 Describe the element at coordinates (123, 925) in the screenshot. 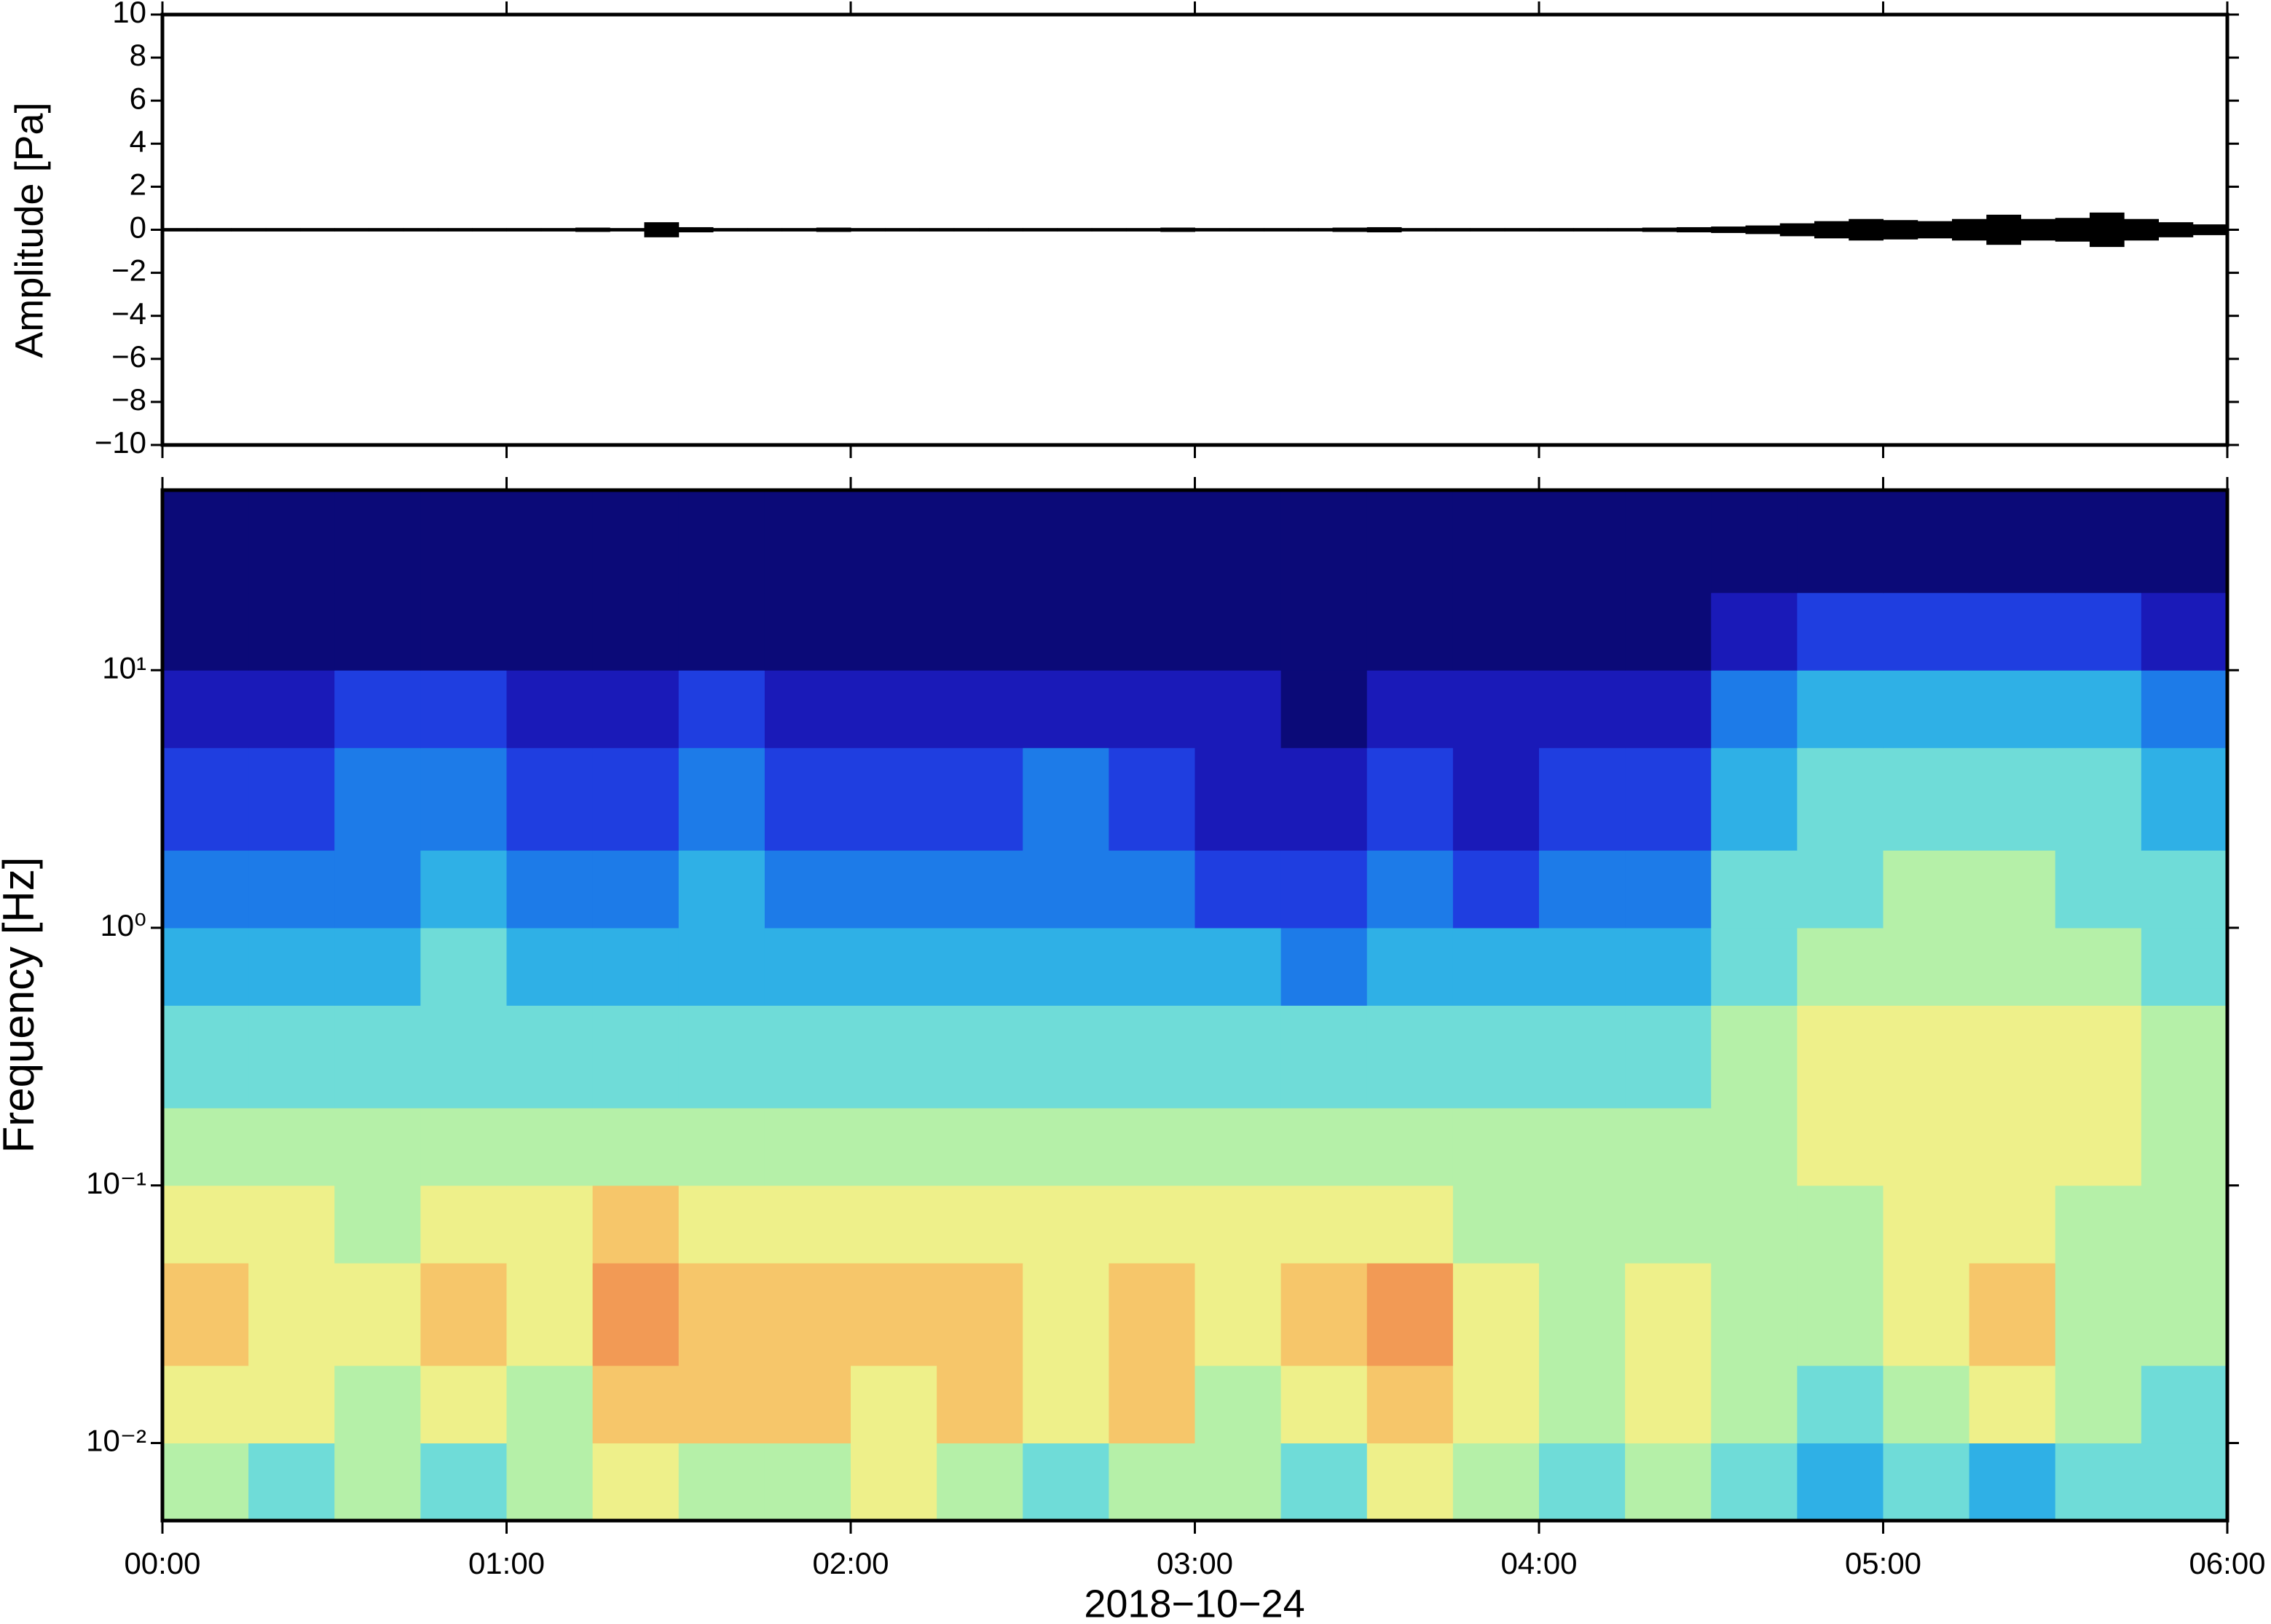

I see `y-tick-label: 10⁰` at that location.